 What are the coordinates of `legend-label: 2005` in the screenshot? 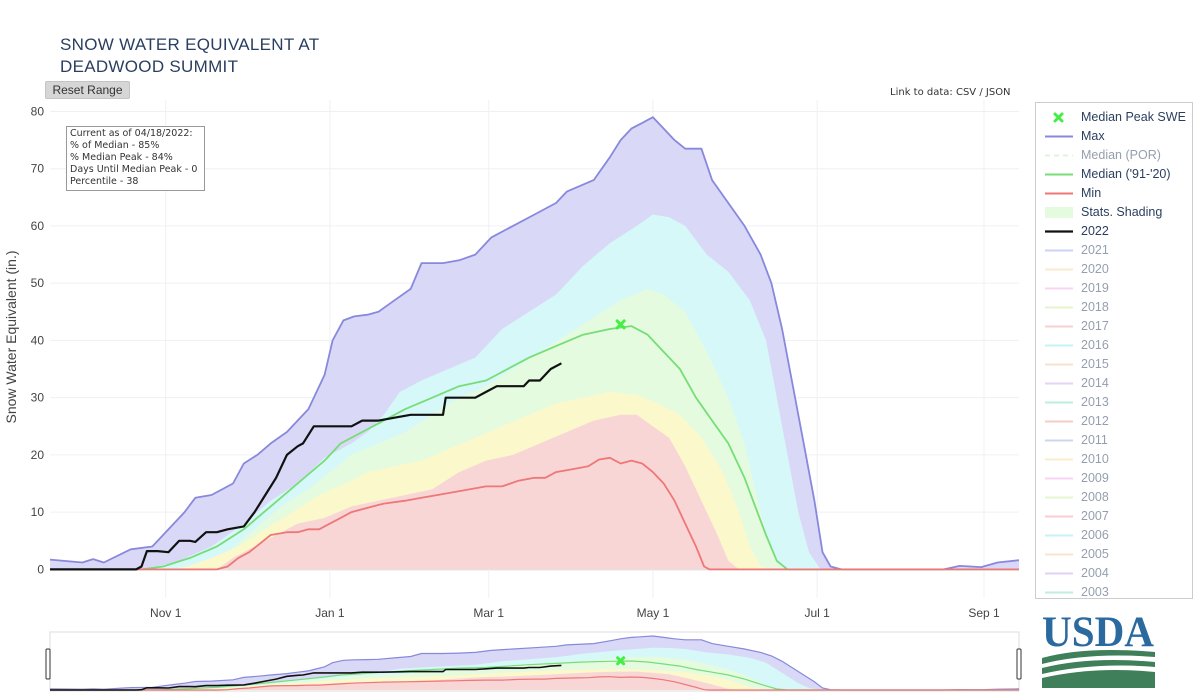 It's located at (1095, 554).